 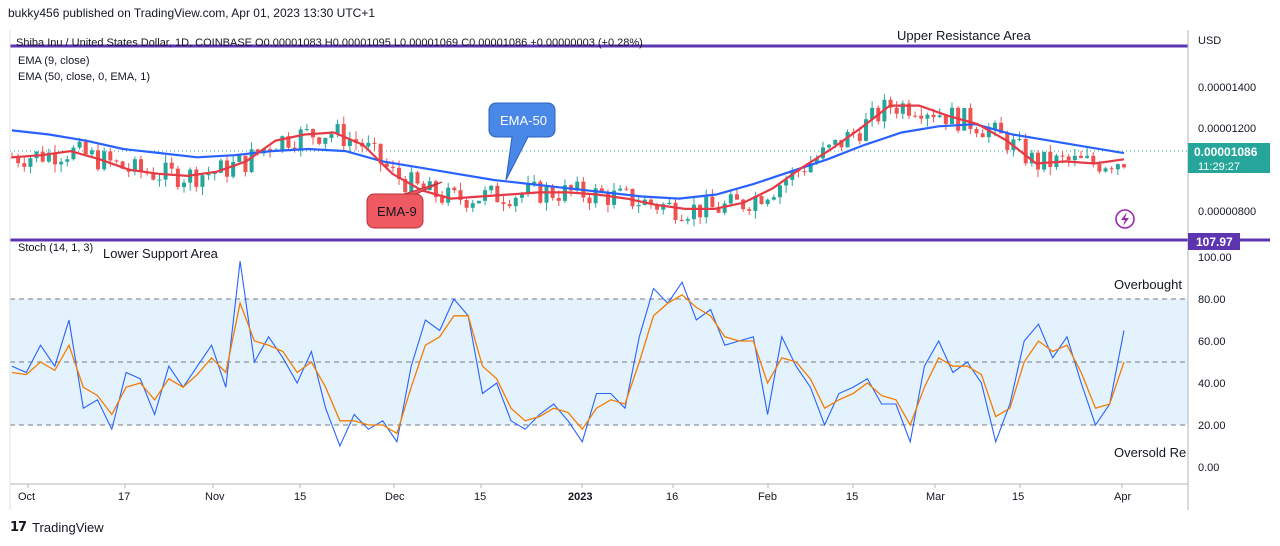 What do you see at coordinates (1227, 212) in the screenshot?
I see `price-tick: 0.00000800` at bounding box center [1227, 212].